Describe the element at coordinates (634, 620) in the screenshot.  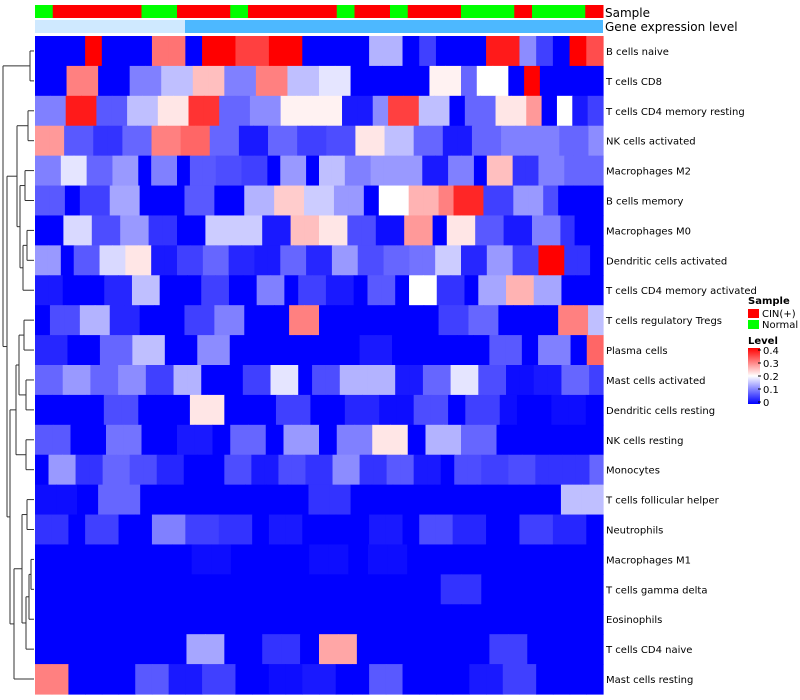
I see `row-label: Eosinophils` at that location.